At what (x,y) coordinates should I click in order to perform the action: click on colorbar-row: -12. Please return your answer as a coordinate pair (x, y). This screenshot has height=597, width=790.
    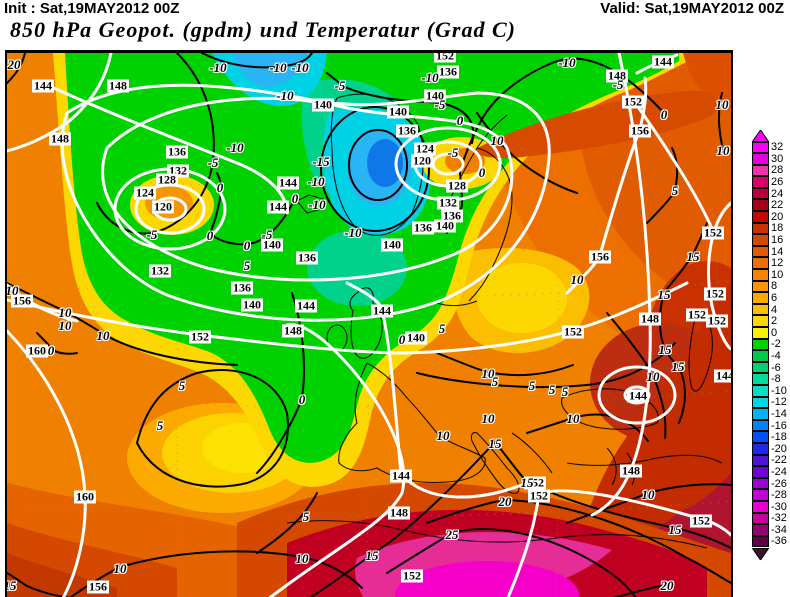
    Looking at the image, I should click on (771, 402).